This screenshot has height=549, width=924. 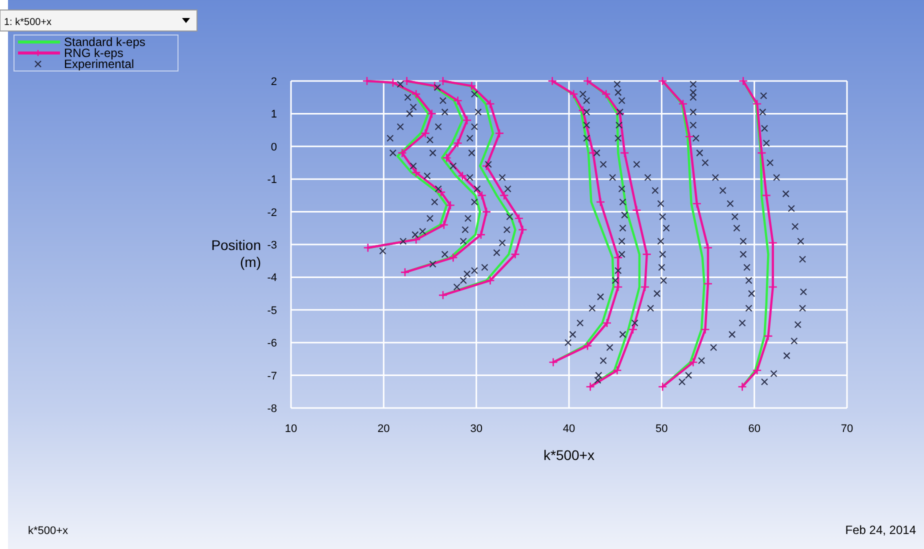 What do you see at coordinates (384, 429) in the screenshot?
I see `x-tick-label: 20` at bounding box center [384, 429].